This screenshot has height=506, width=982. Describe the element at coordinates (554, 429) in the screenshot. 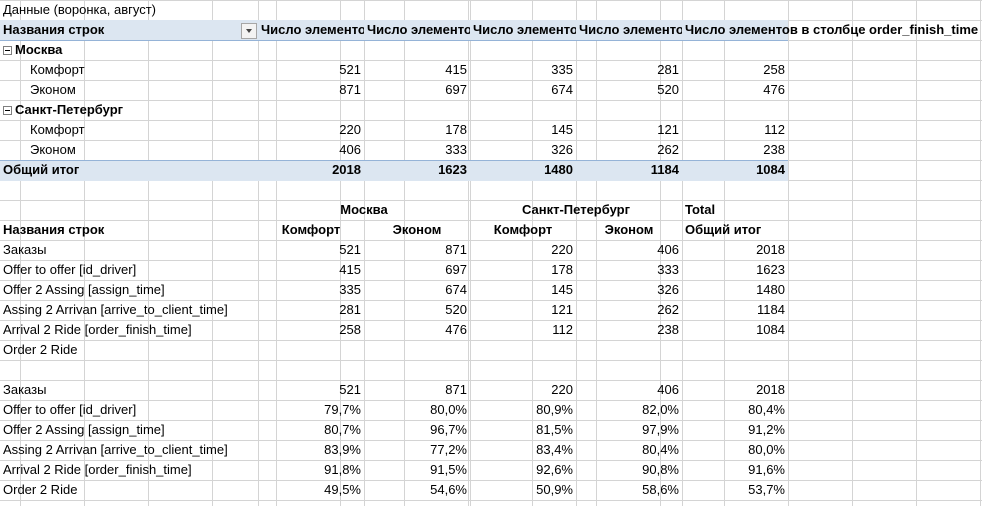

I see `funnel-pct-value: 81,5%` at that location.